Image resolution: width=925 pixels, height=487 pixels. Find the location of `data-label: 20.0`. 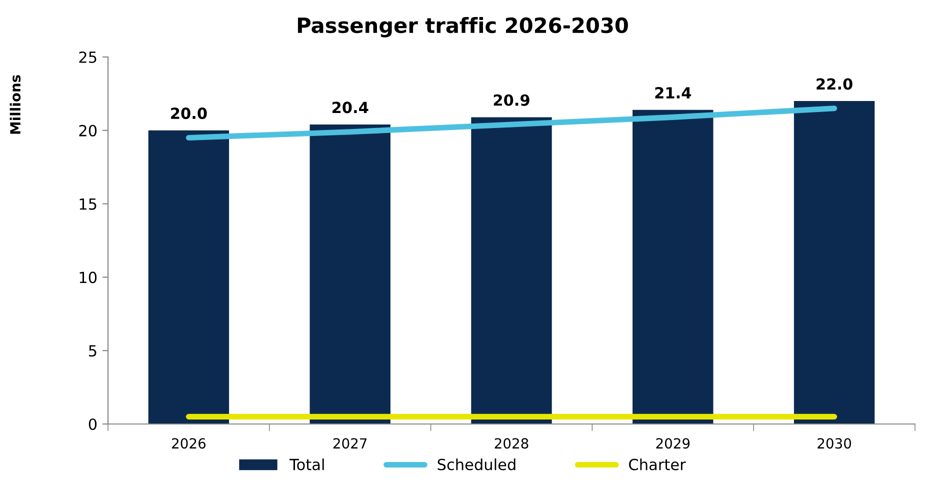

data-label: 20.0 is located at coordinates (189, 114).